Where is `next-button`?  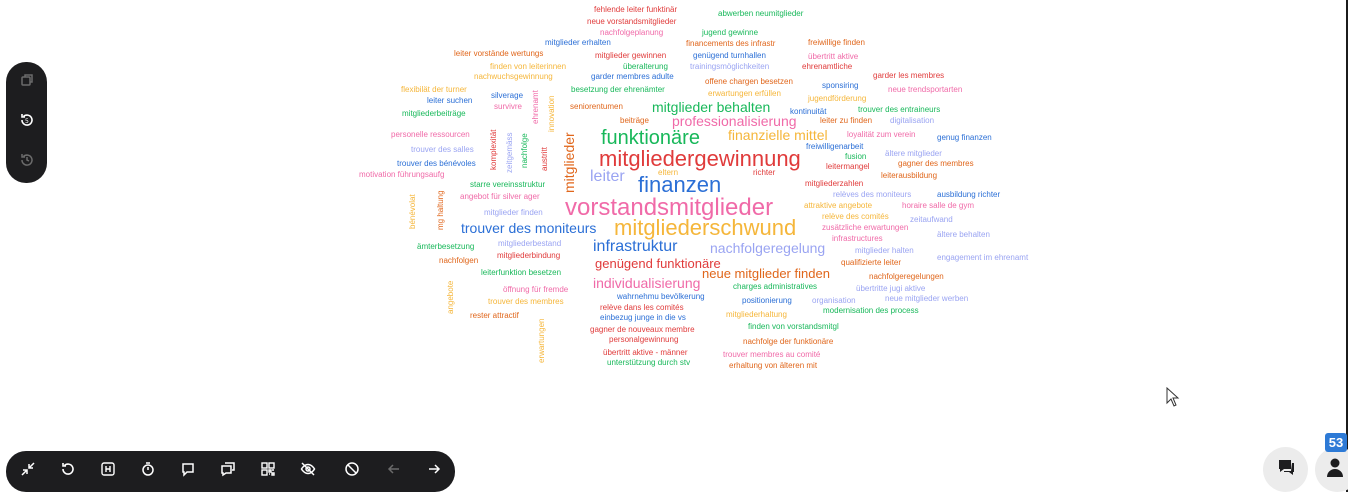 next-button is located at coordinates (434, 471).